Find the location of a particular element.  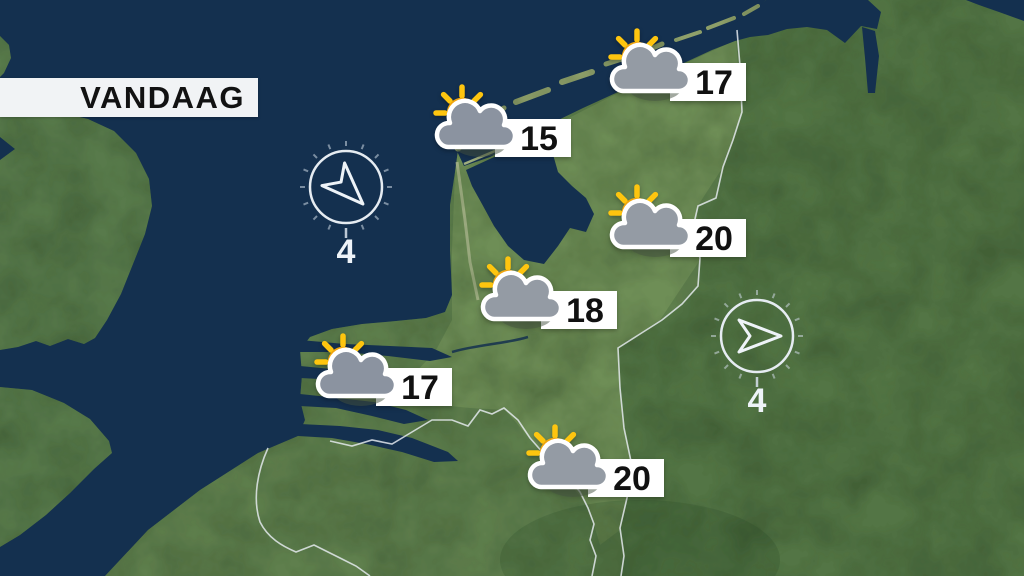

weather-station: 18 is located at coordinates (548, 295).